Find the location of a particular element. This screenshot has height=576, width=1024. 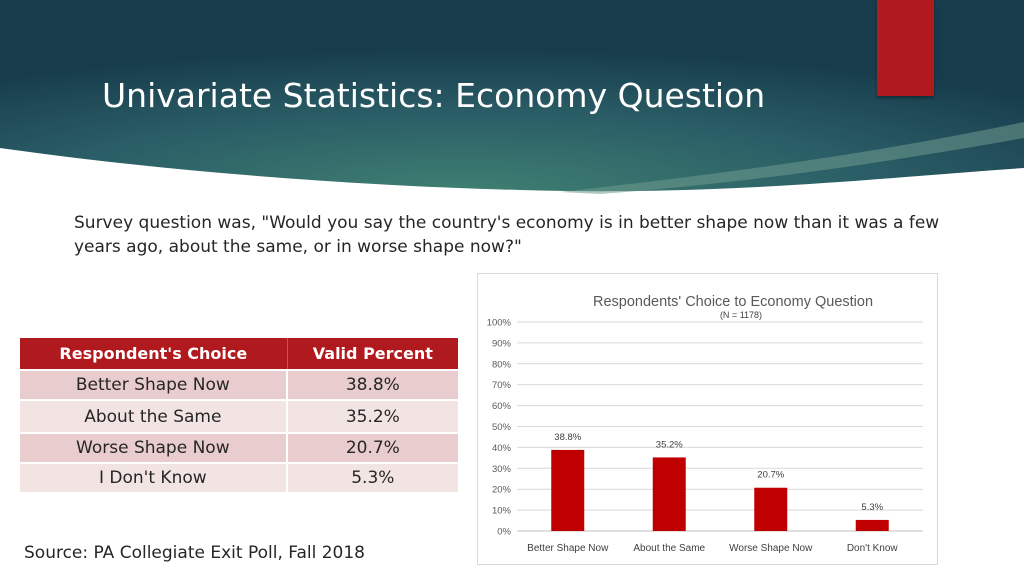

chart-subtitle: (N = 1178) is located at coordinates (741, 315).